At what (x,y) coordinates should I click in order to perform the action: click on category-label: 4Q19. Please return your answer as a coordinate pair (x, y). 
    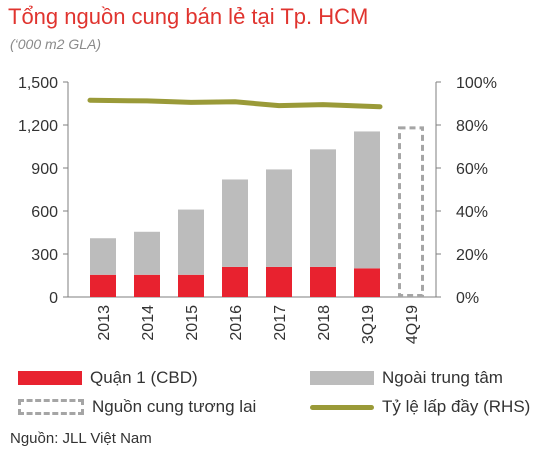
    Looking at the image, I should click on (412, 324).